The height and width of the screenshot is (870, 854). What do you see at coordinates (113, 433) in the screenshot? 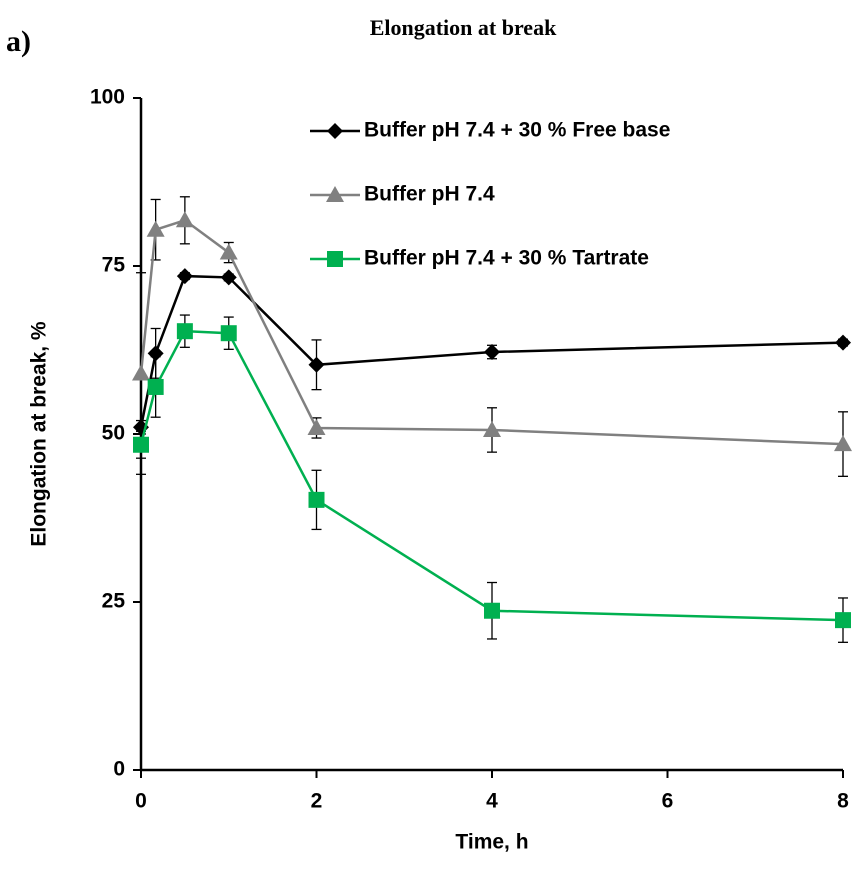
I see `y-tick-label: 50` at bounding box center [113, 433].